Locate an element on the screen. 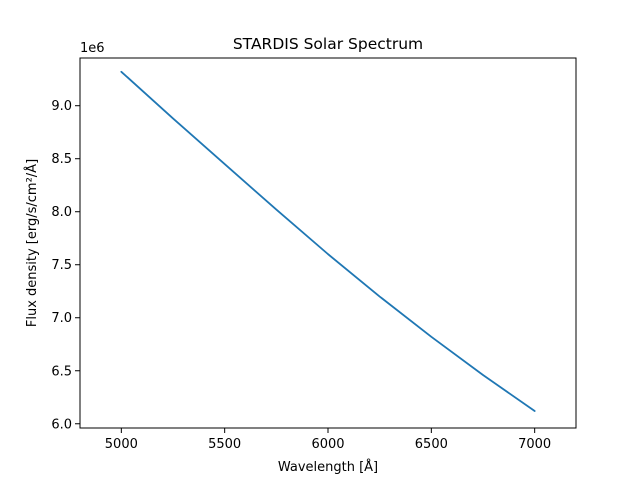 This screenshot has height=480, width=640. x-axis-ticks: 5000 5500 6000 6500 7000 is located at coordinates (328, 440).